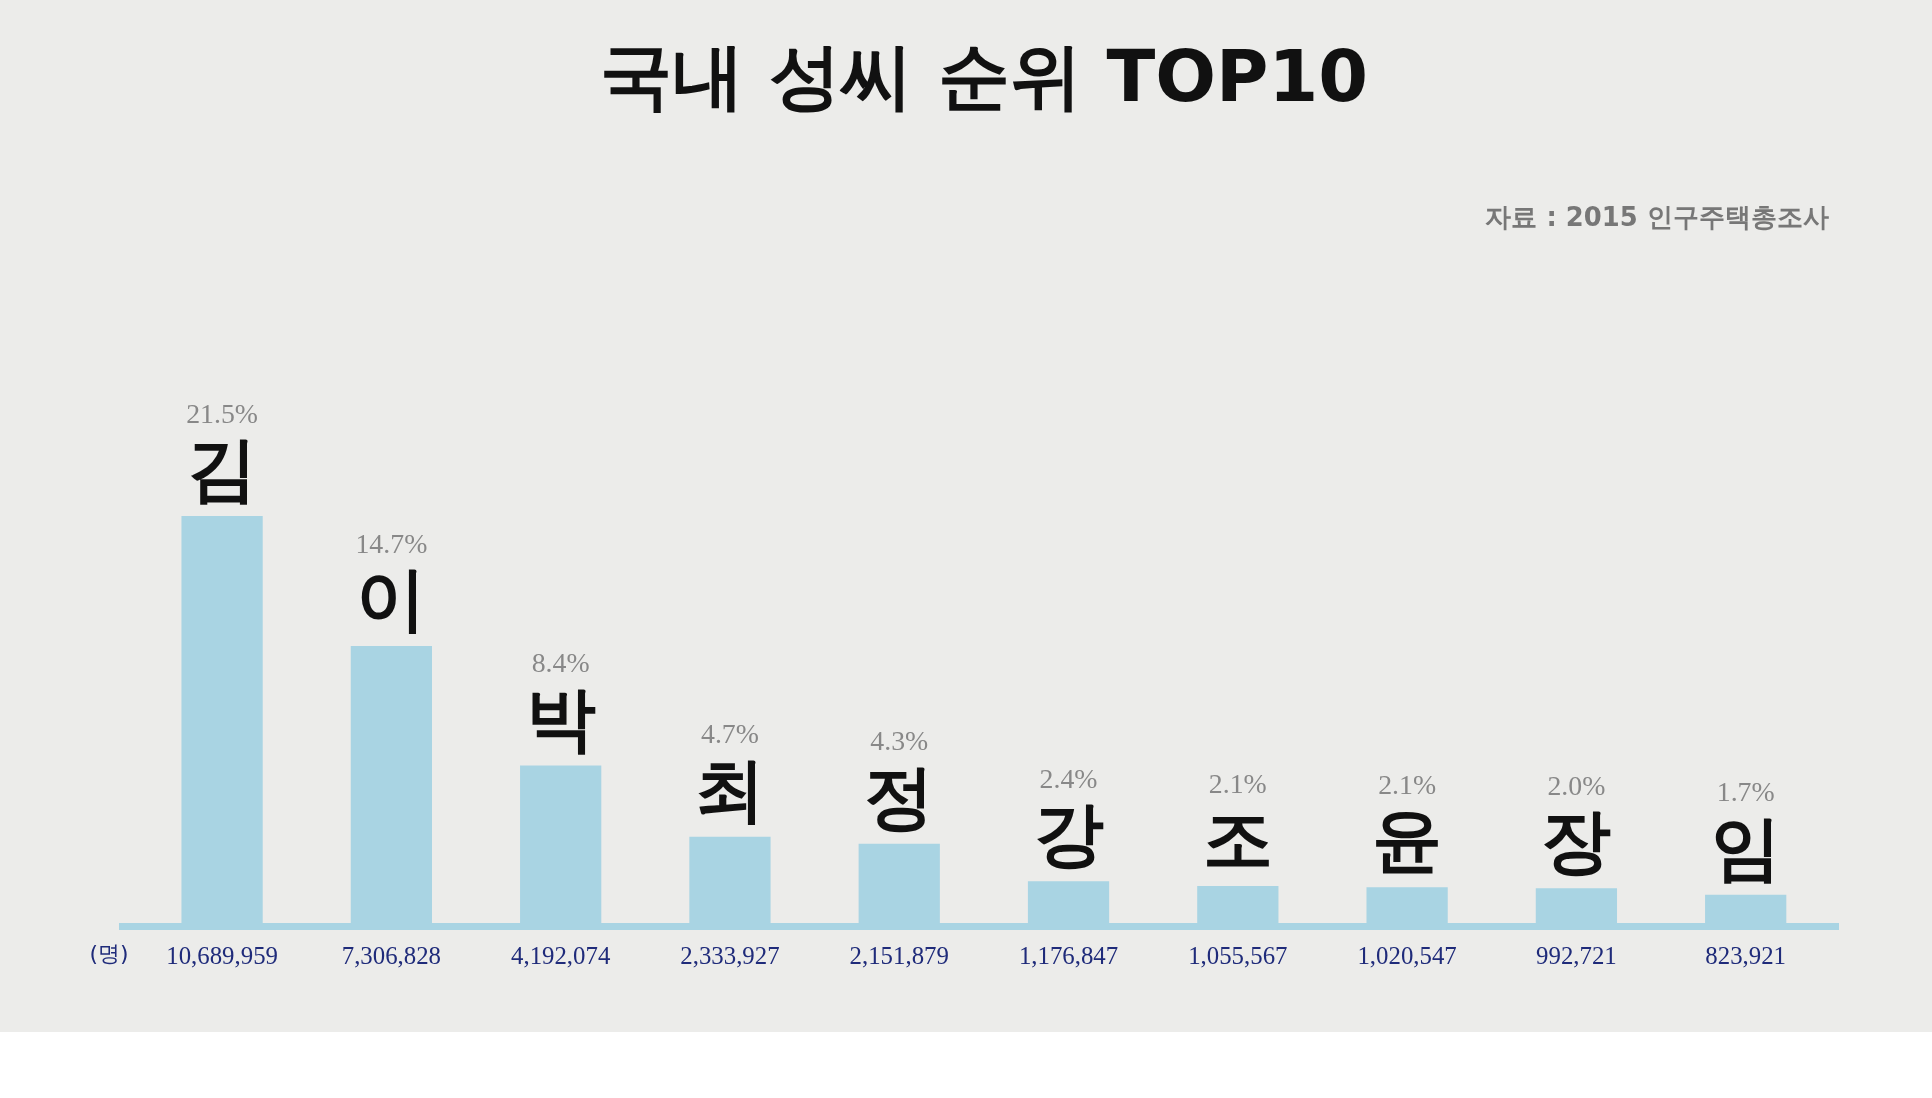  Describe the element at coordinates (1576, 841) in the screenshot. I see `x-tick-label: 장` at that location.